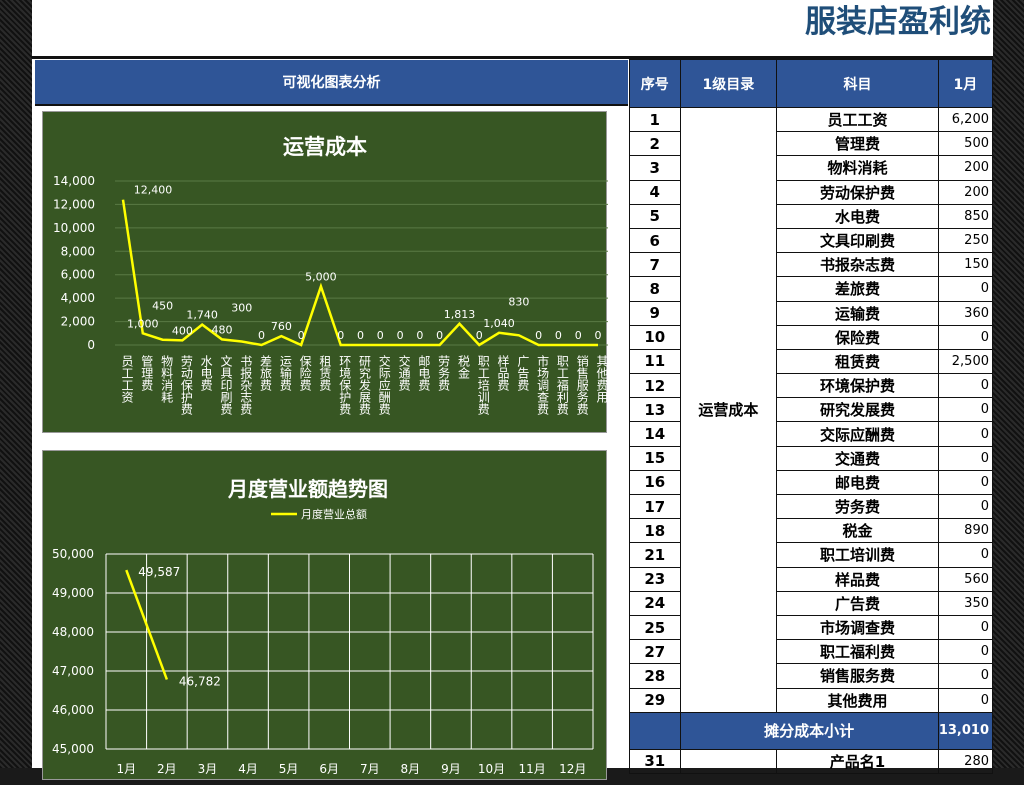 This screenshot has height=785, width=1024. Describe the element at coordinates (728, 761) in the screenshot. I see `cell-category` at that location.